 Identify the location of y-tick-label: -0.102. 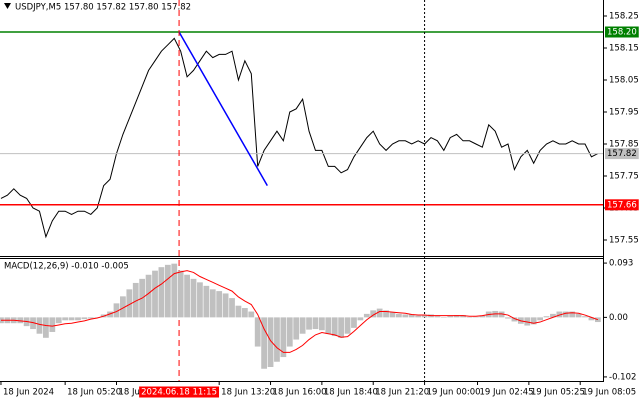
(622, 377).